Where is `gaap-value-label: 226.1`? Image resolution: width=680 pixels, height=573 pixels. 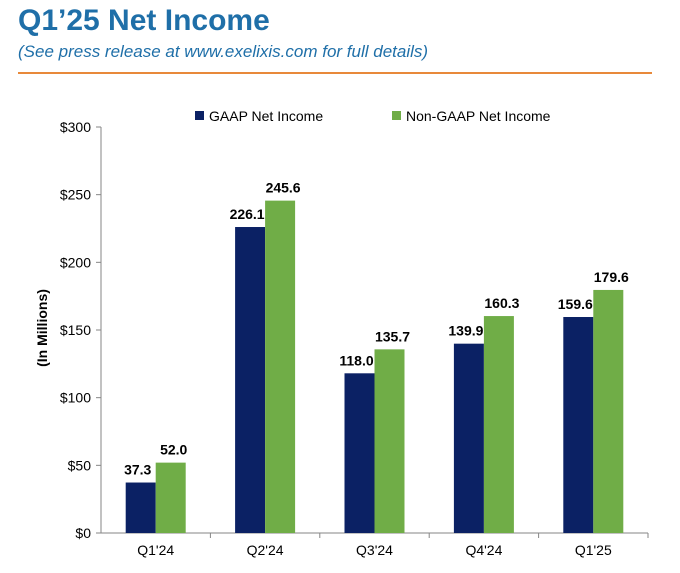
gaap-value-label: 226.1 is located at coordinates (247, 214).